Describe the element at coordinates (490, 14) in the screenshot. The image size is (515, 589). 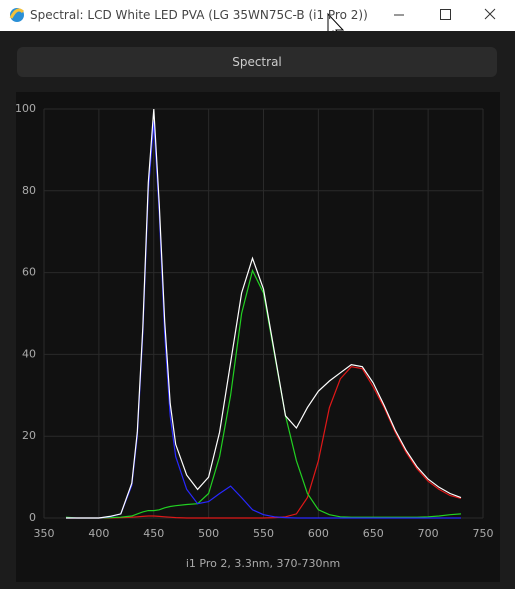
I see `close` at that location.